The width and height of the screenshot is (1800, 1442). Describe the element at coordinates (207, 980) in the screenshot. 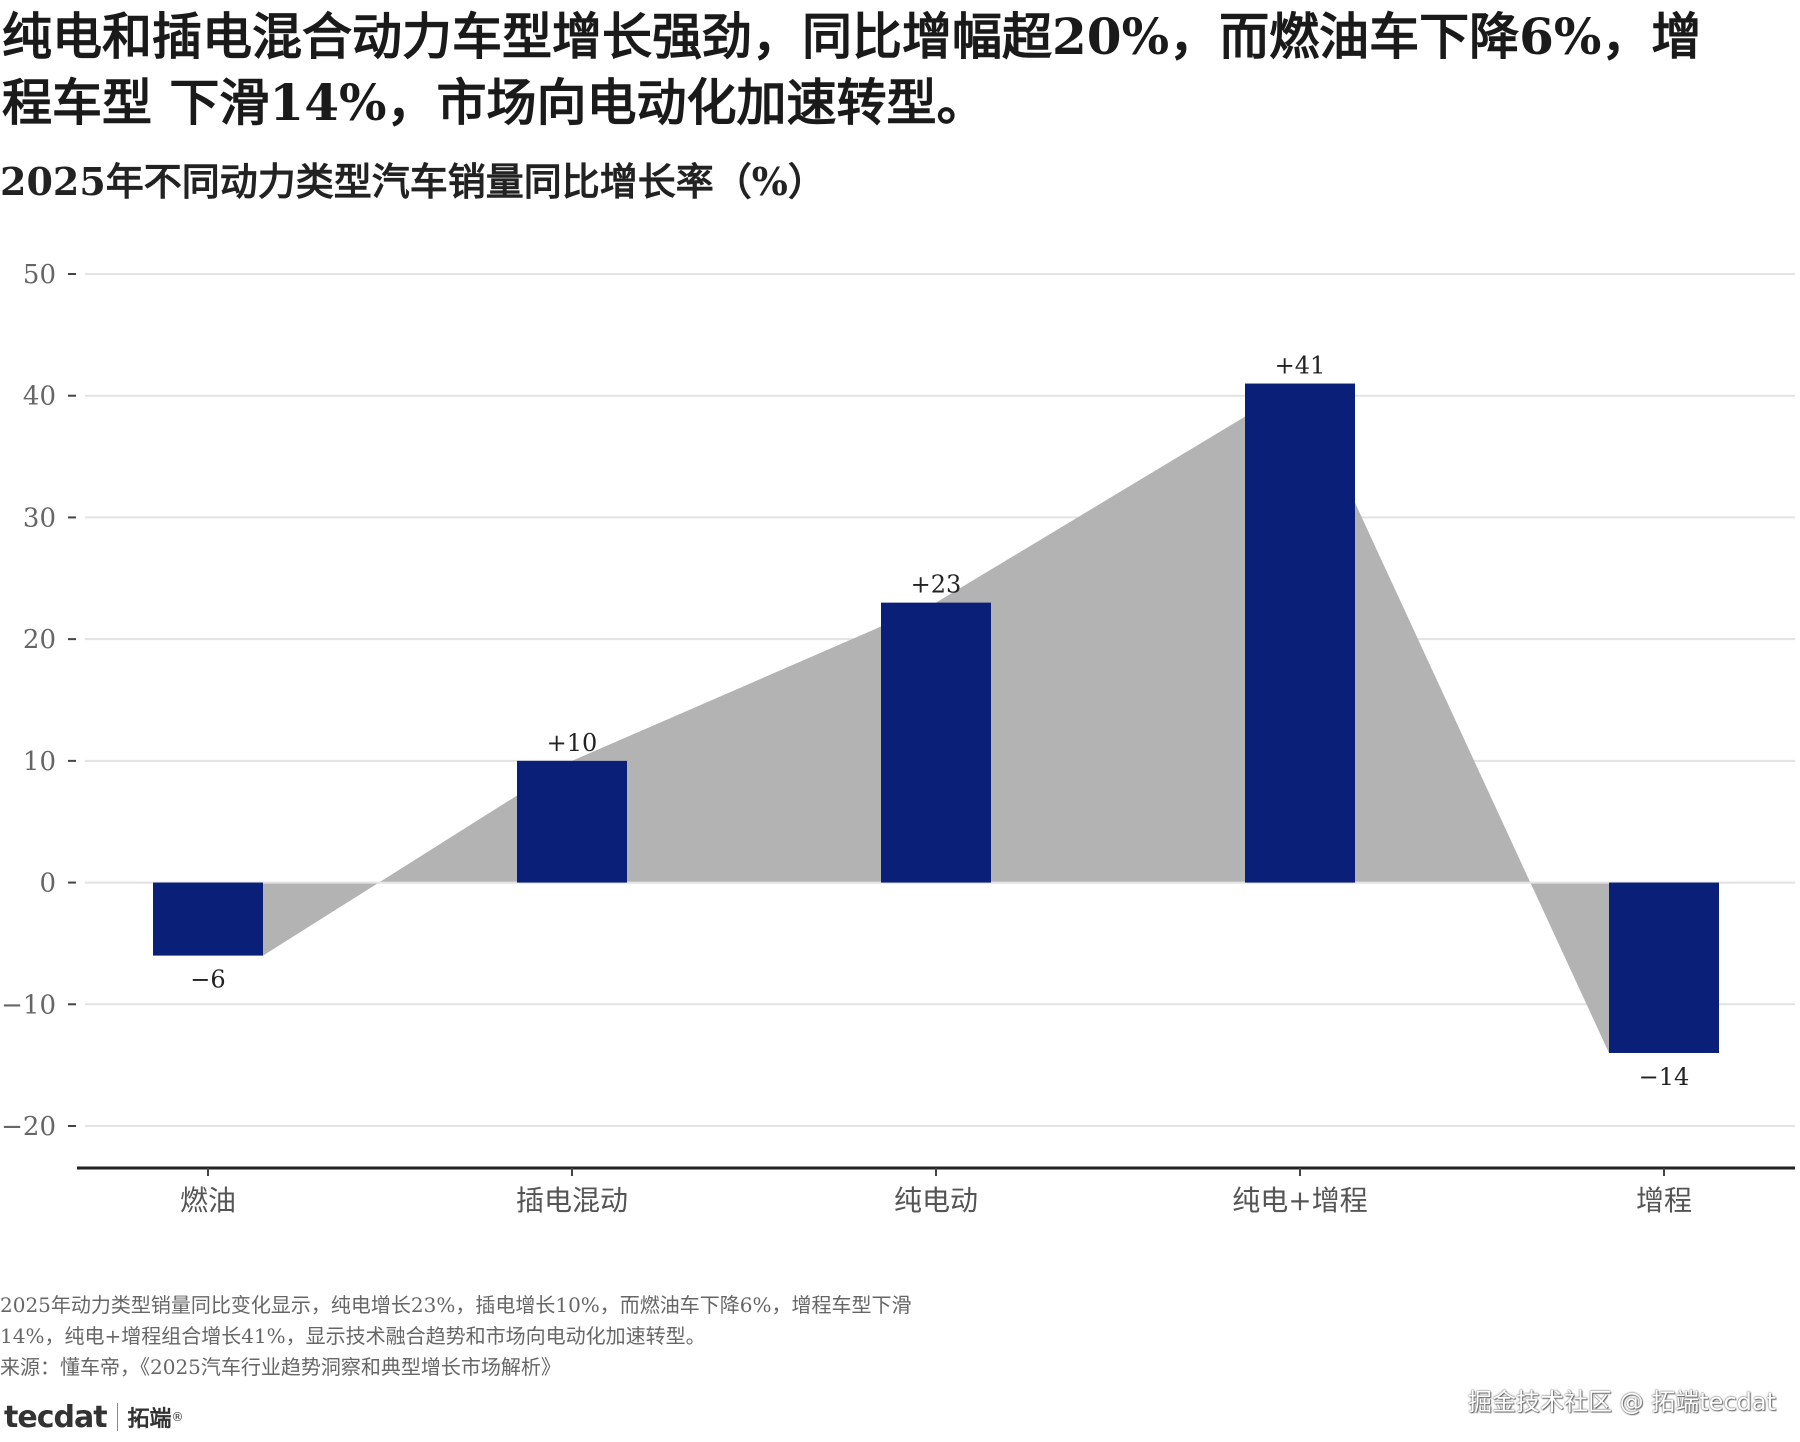

I see `data-label: −6` at that location.